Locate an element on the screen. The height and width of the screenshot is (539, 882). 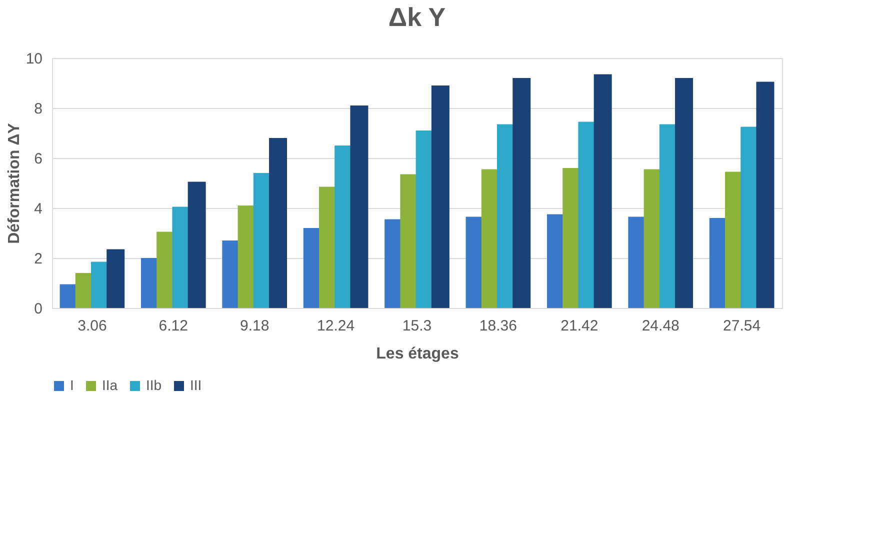
x-axis-title: Les étages is located at coordinates (417, 354).